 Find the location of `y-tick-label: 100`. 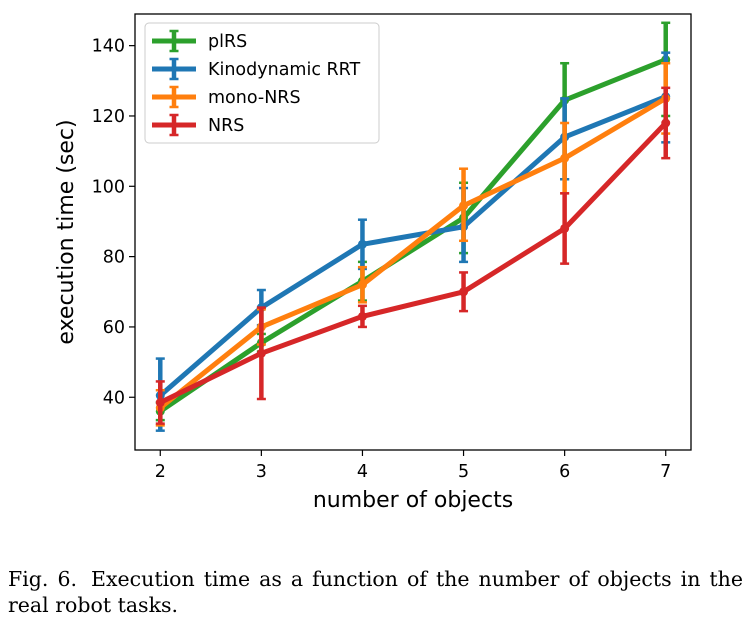

y-tick-label: 100 is located at coordinates (108, 187).